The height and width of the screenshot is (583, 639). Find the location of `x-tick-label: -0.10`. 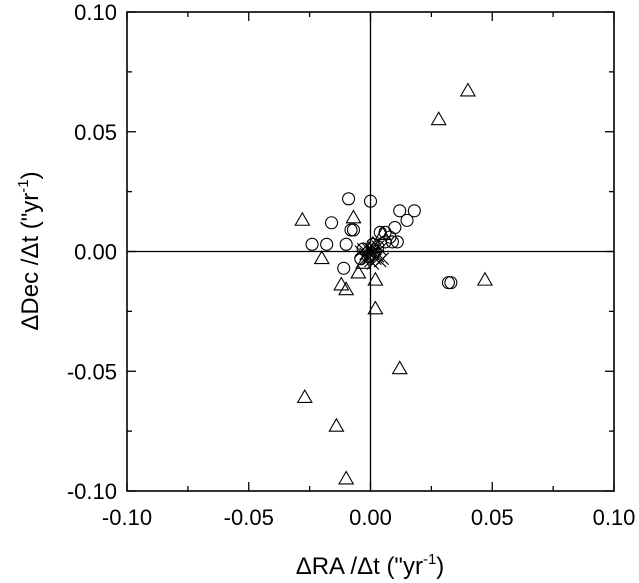

x-tick-label: -0.10 is located at coordinates (127, 517).